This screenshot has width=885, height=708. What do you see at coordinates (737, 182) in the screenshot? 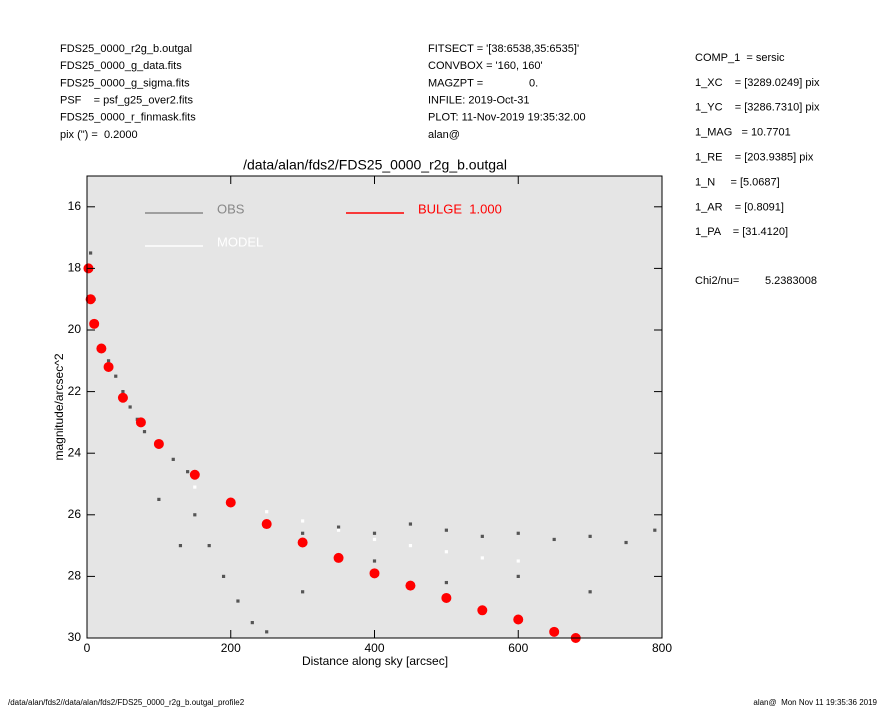
I see `fit-parameter: 1_N = [5.0687]` at bounding box center [737, 182].